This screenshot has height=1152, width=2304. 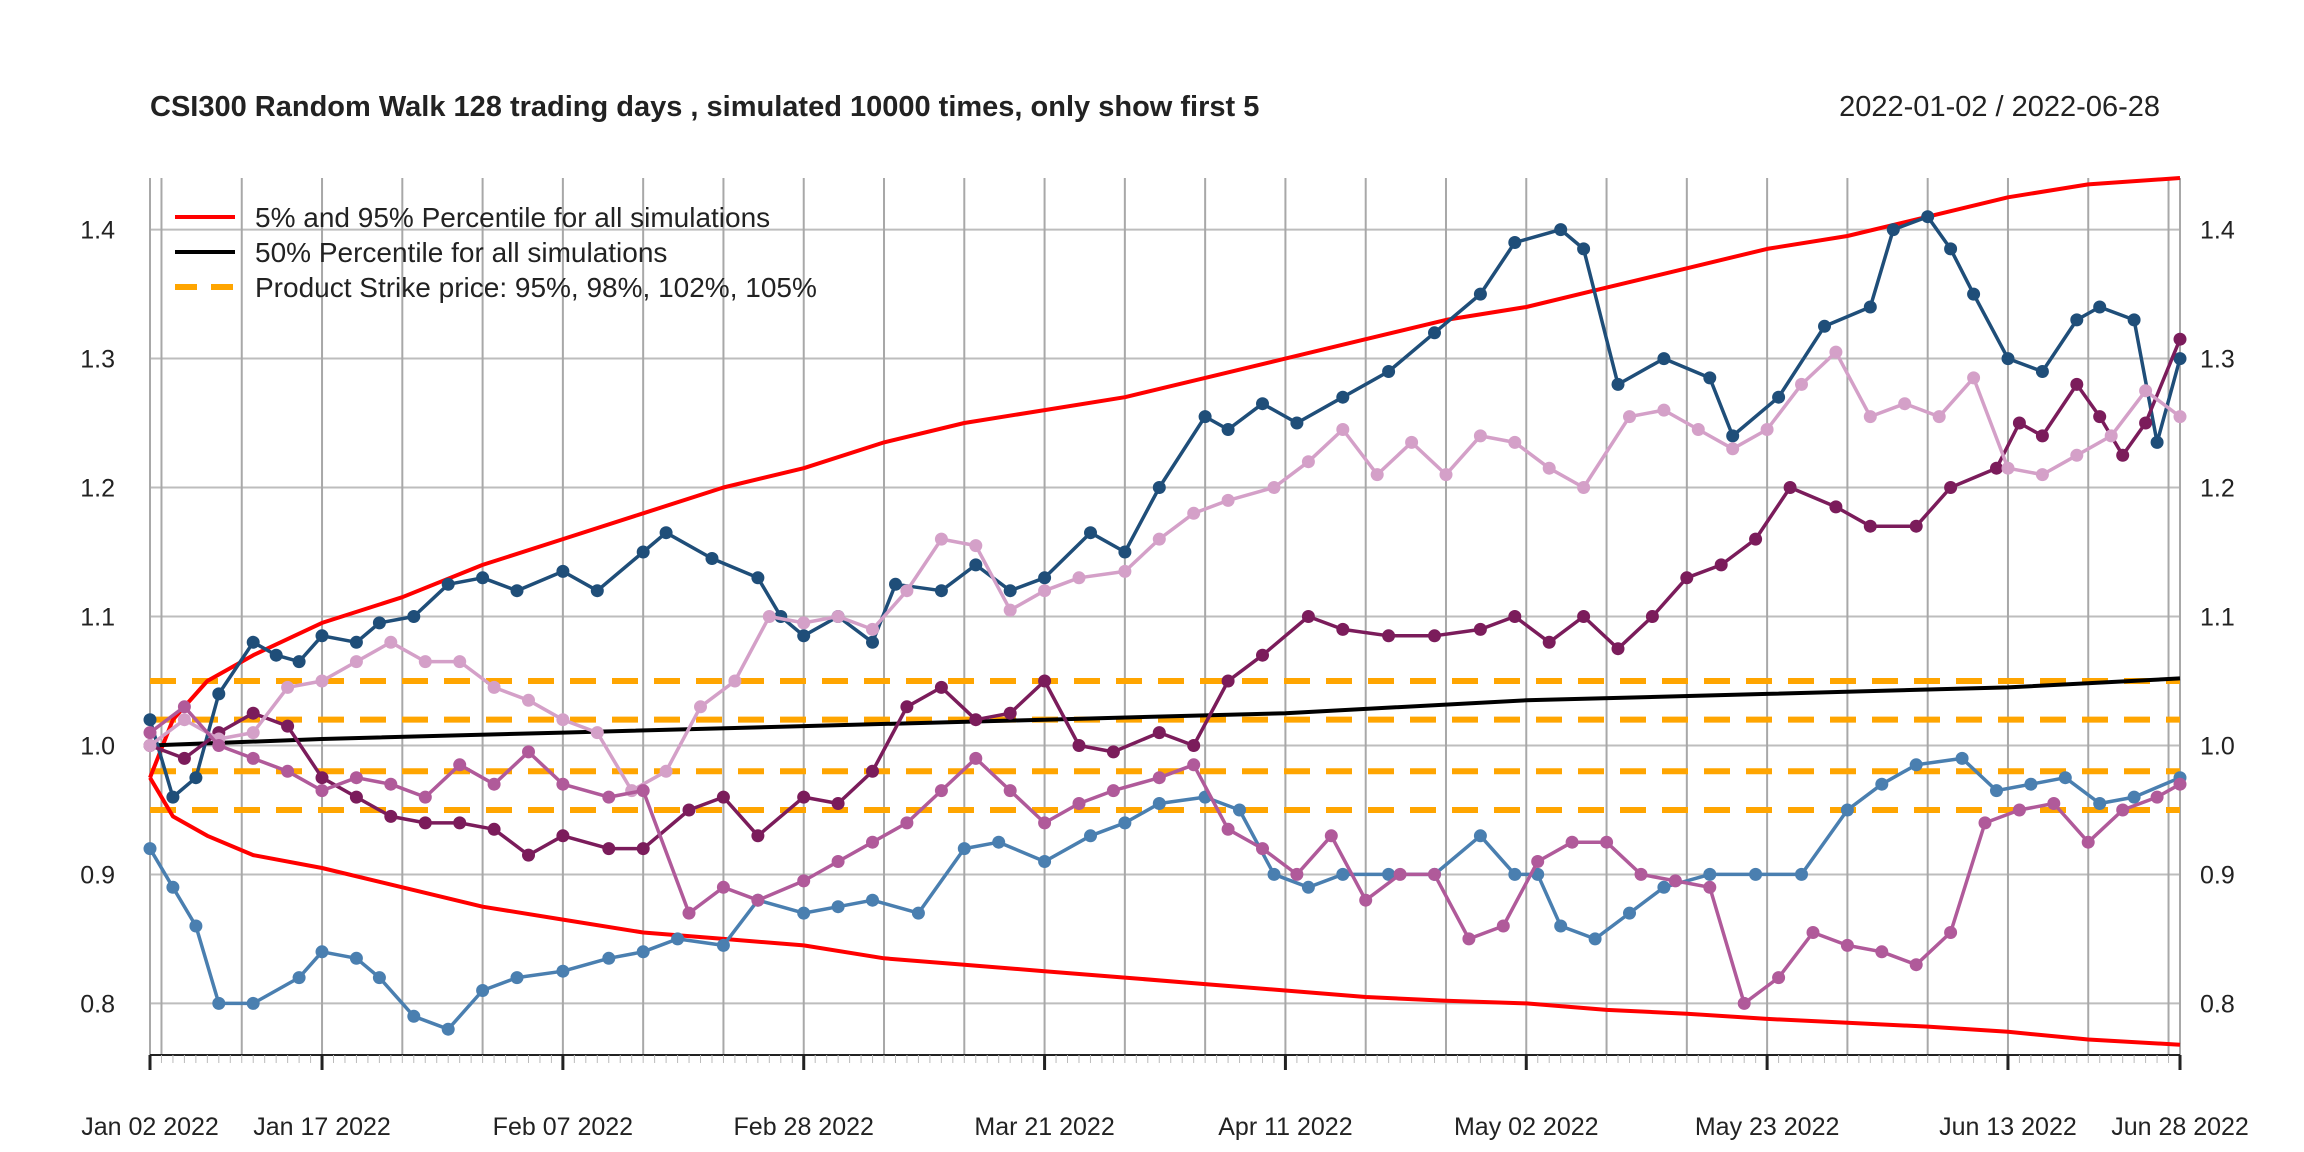 I want to click on x-tick-label: May 23 2022, so click(x=1767, y=1127).